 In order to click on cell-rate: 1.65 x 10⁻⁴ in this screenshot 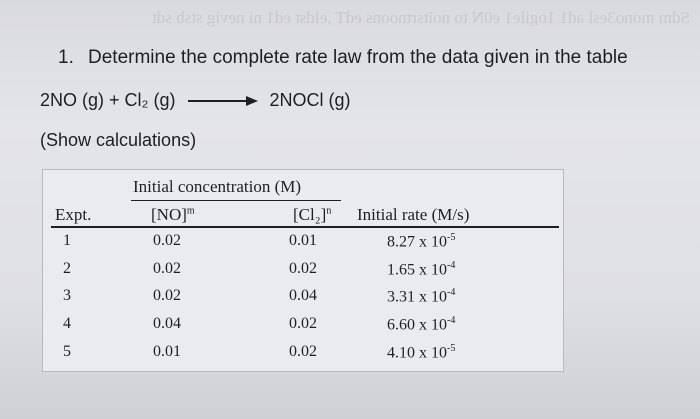, I will do `click(421, 269)`.